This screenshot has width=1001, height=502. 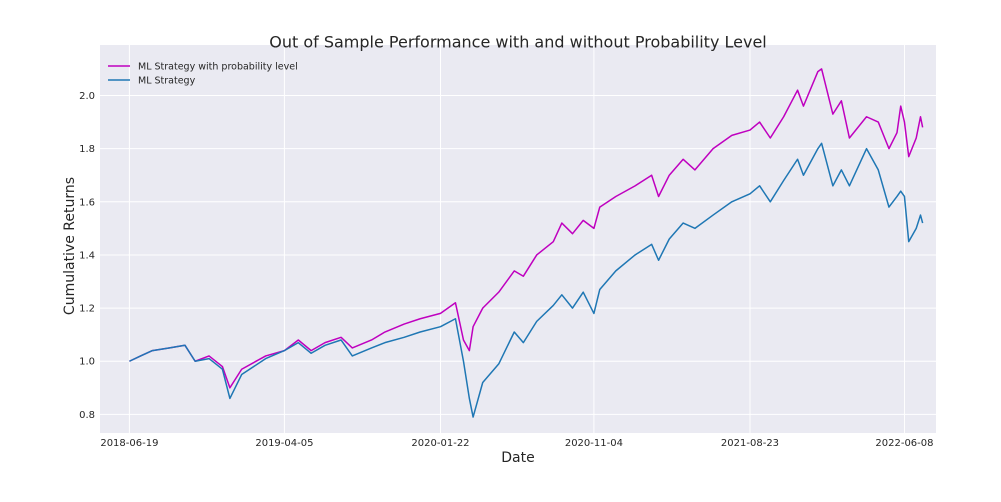 What do you see at coordinates (87, 202) in the screenshot?
I see `y-tick-label: 1.6` at bounding box center [87, 202].